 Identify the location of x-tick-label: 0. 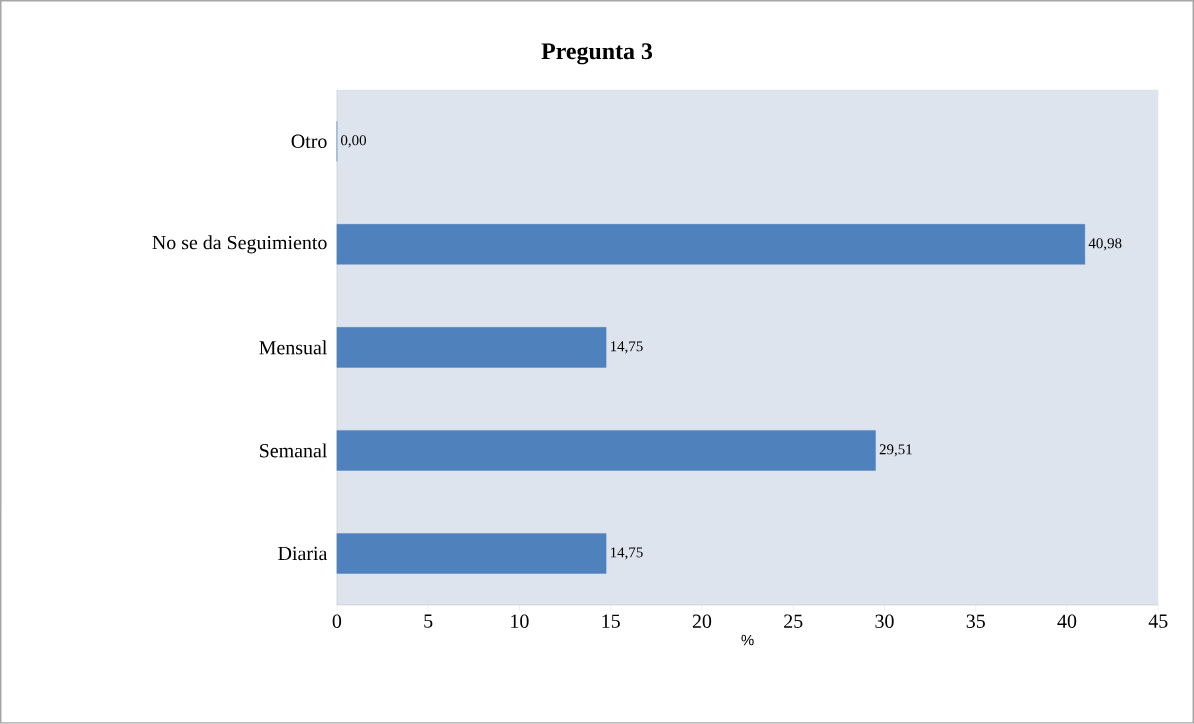
(337, 621).